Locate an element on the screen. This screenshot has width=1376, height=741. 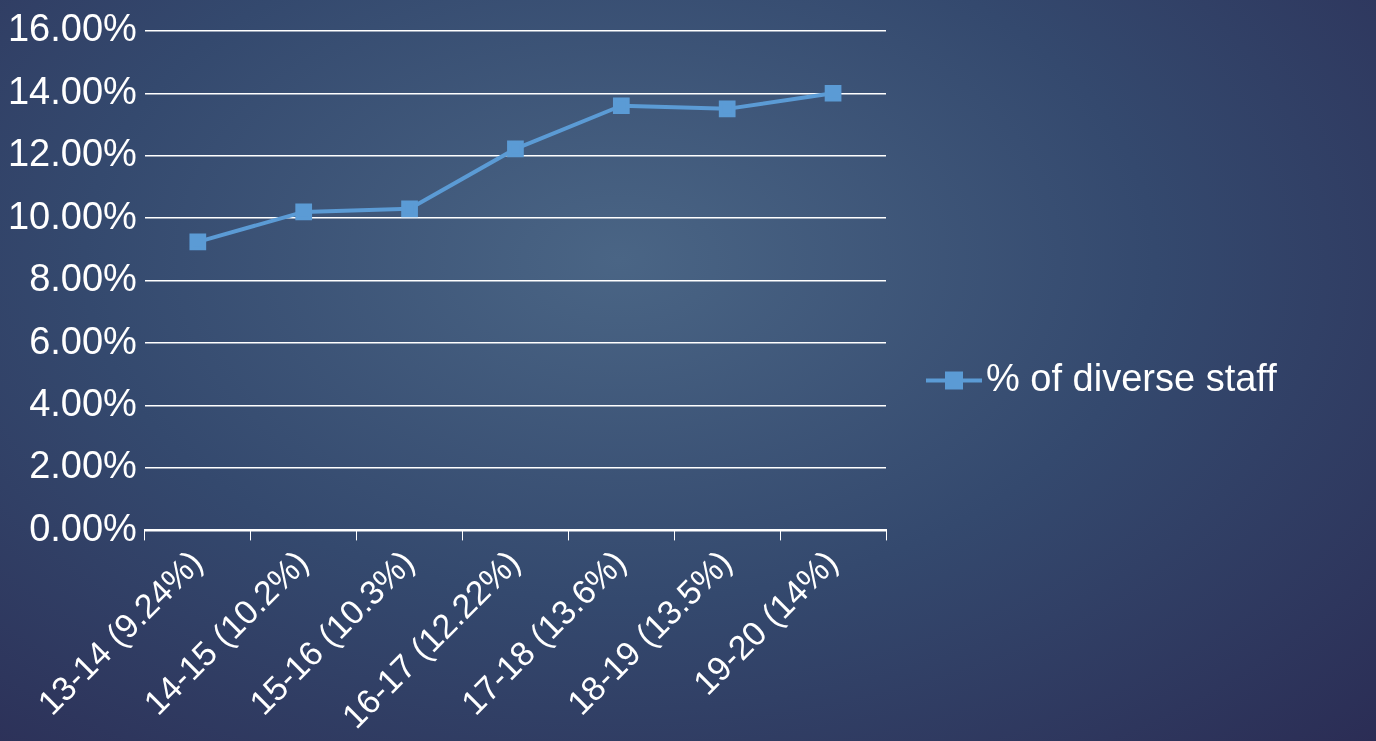
y-tick-label: 6.00% is located at coordinates (83, 340).